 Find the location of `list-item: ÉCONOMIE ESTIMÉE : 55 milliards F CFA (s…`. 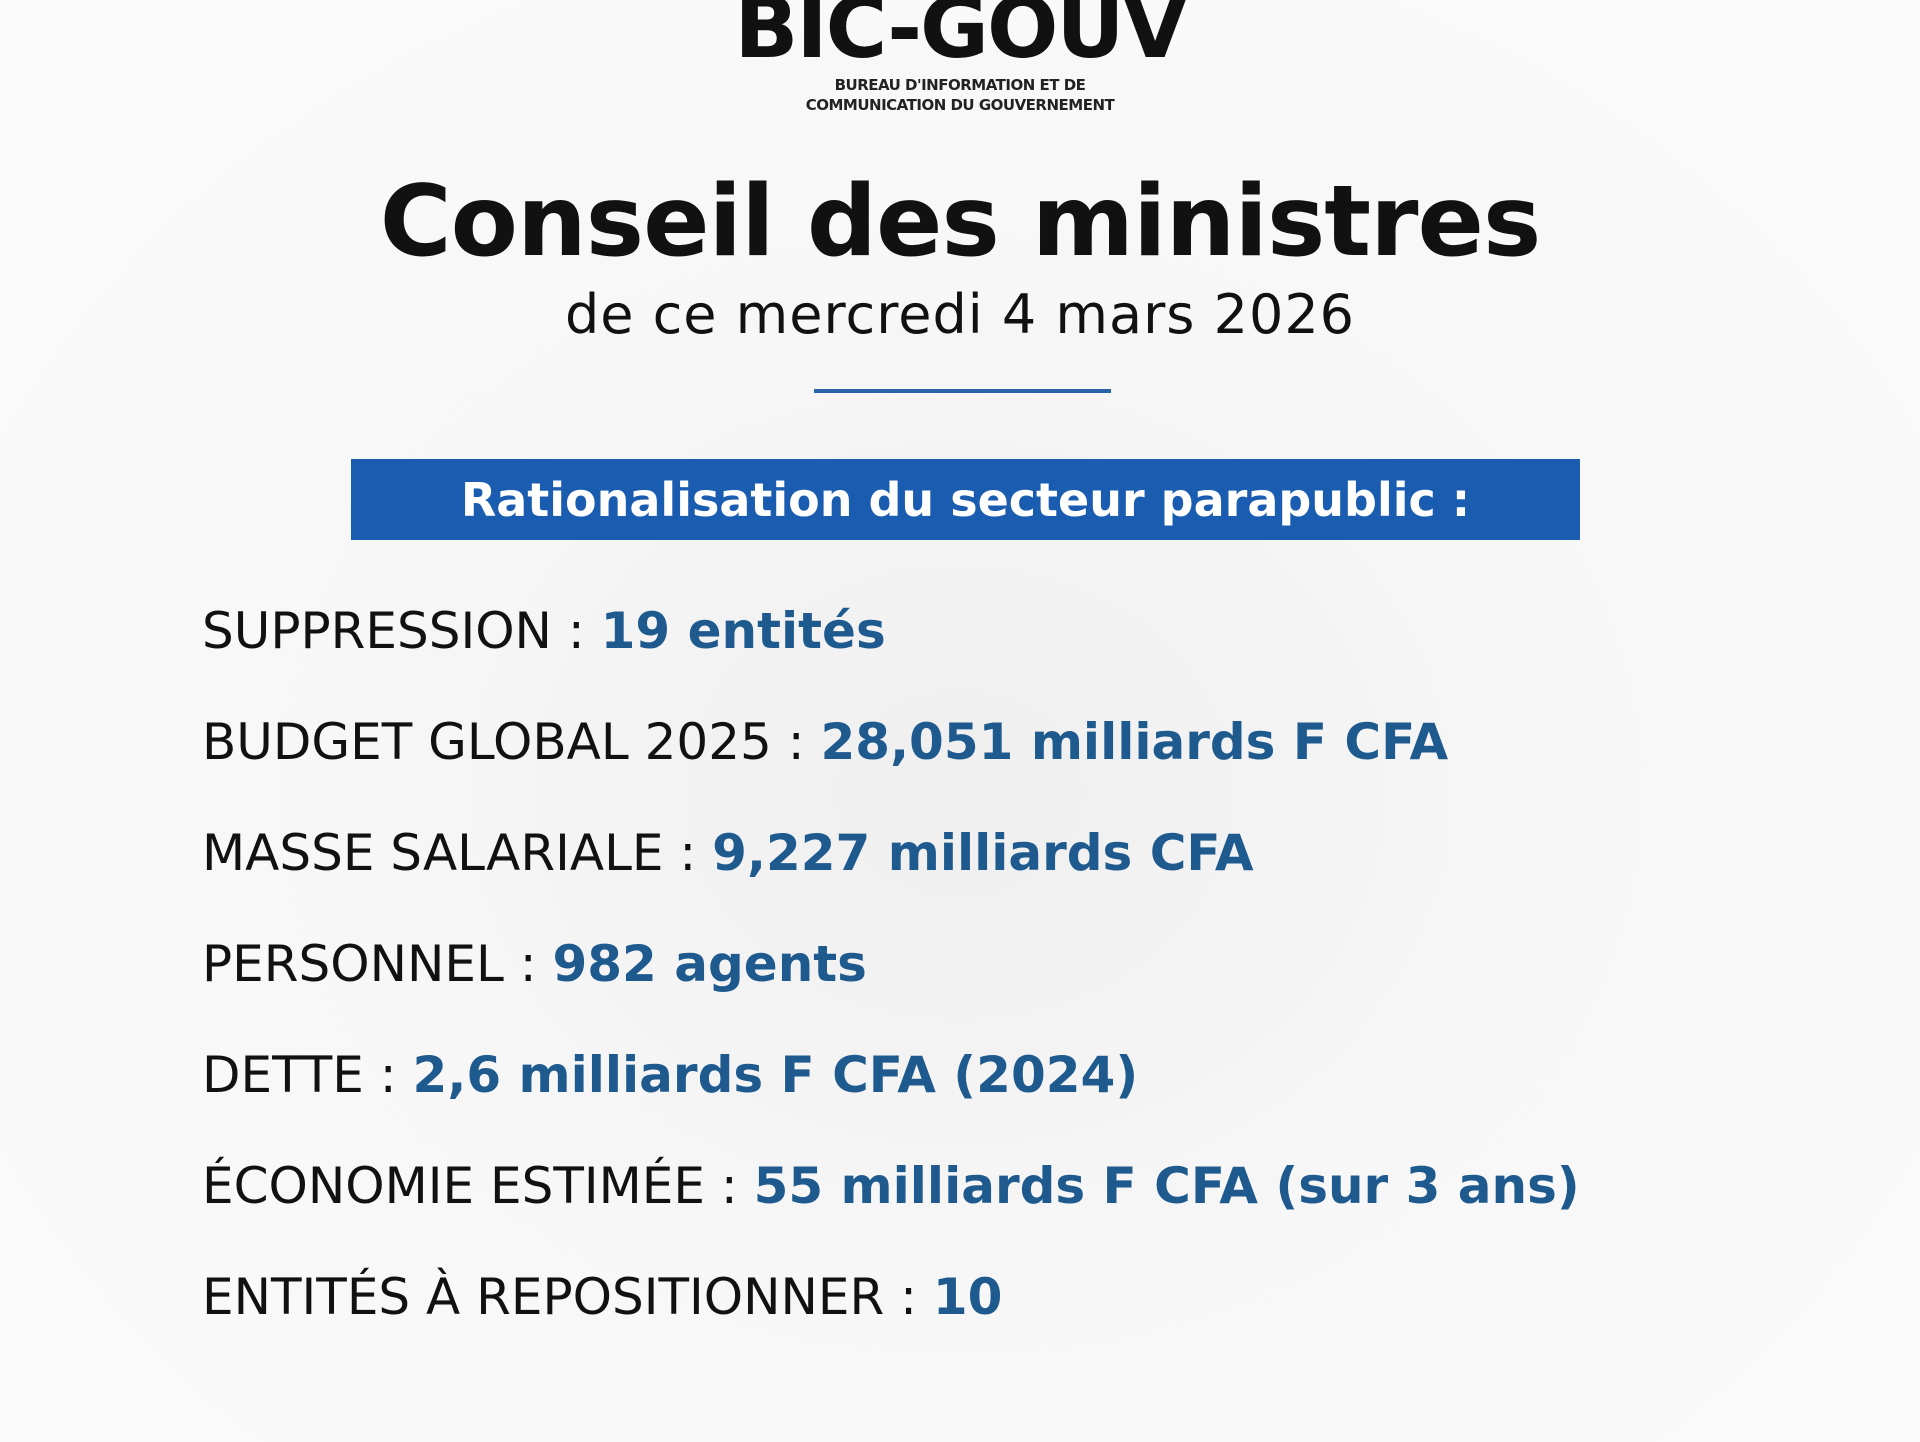

list-item: ÉCONOMIE ESTIMÉE : 55 milliards F CFA (s… is located at coordinates (891, 1206).